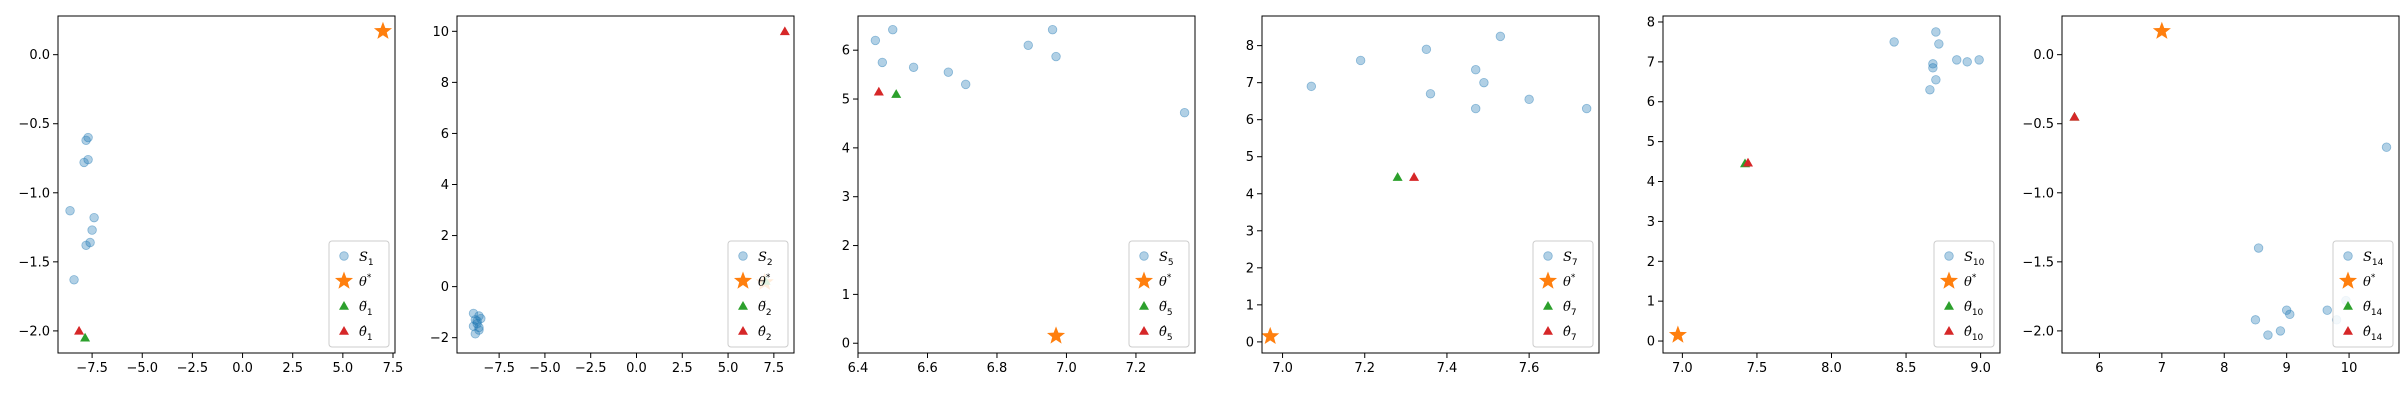 Image resolution: width=2400 pixels, height=400 pixels. I want to click on legend-label: θ̃7, so click(1570, 309).